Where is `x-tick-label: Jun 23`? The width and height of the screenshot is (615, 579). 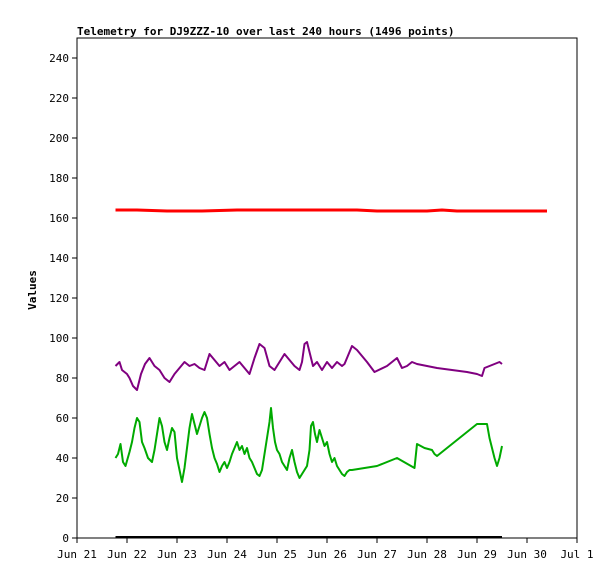
x-tick-label: Jun 23 is located at coordinates (177, 554).